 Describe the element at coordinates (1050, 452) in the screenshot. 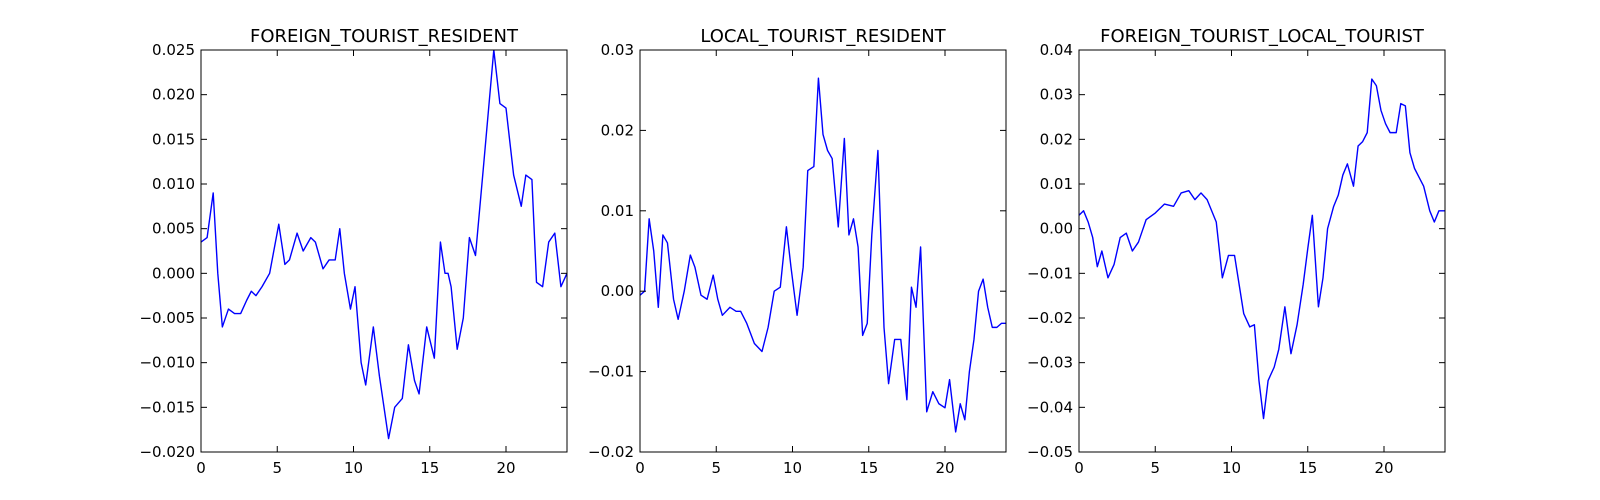

I see `y-tick-label: −0.05` at that location.